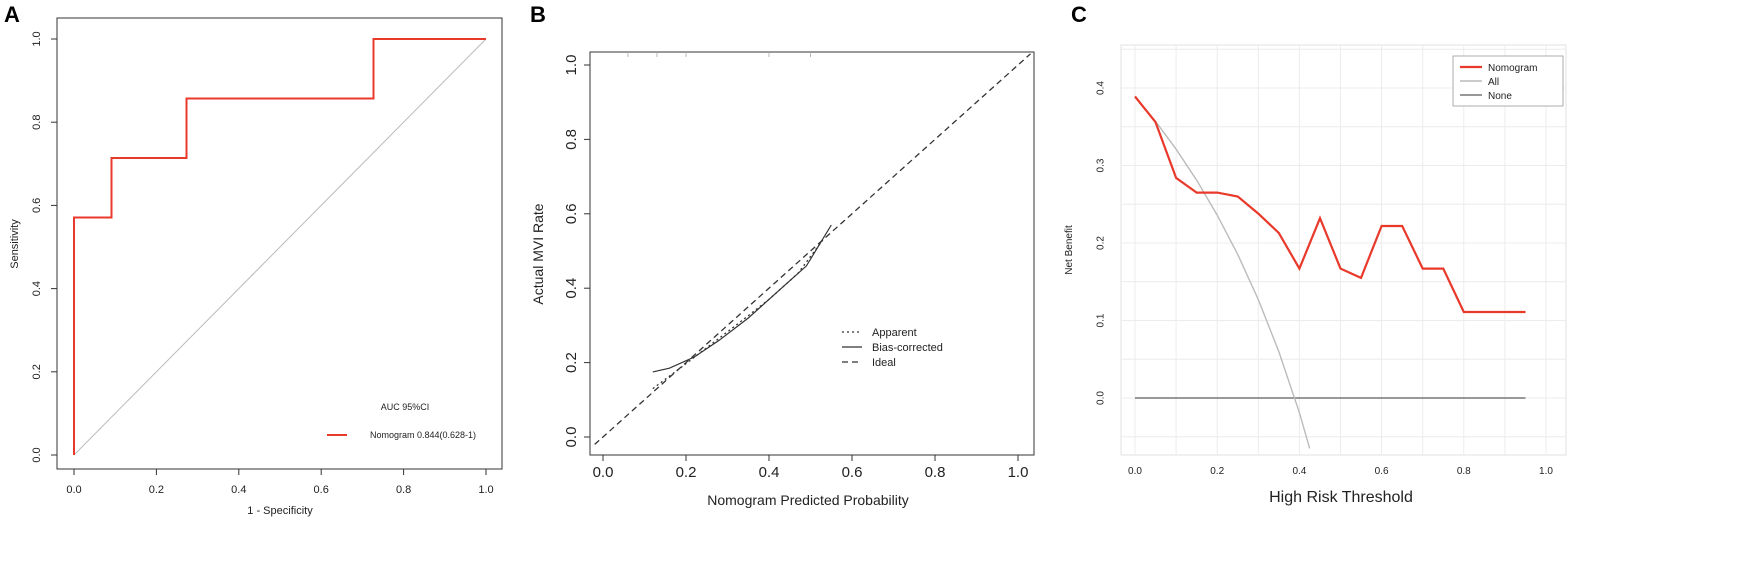 Image resolution: width=1745 pixels, height=579 pixels. Describe the element at coordinates (852, 472) in the screenshot. I see `x-tick-label-b: 0.6` at that location.